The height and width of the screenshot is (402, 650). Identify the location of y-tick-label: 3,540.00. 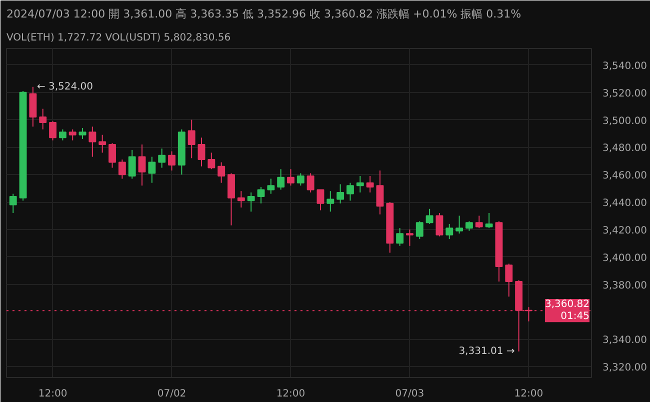
(625, 66).